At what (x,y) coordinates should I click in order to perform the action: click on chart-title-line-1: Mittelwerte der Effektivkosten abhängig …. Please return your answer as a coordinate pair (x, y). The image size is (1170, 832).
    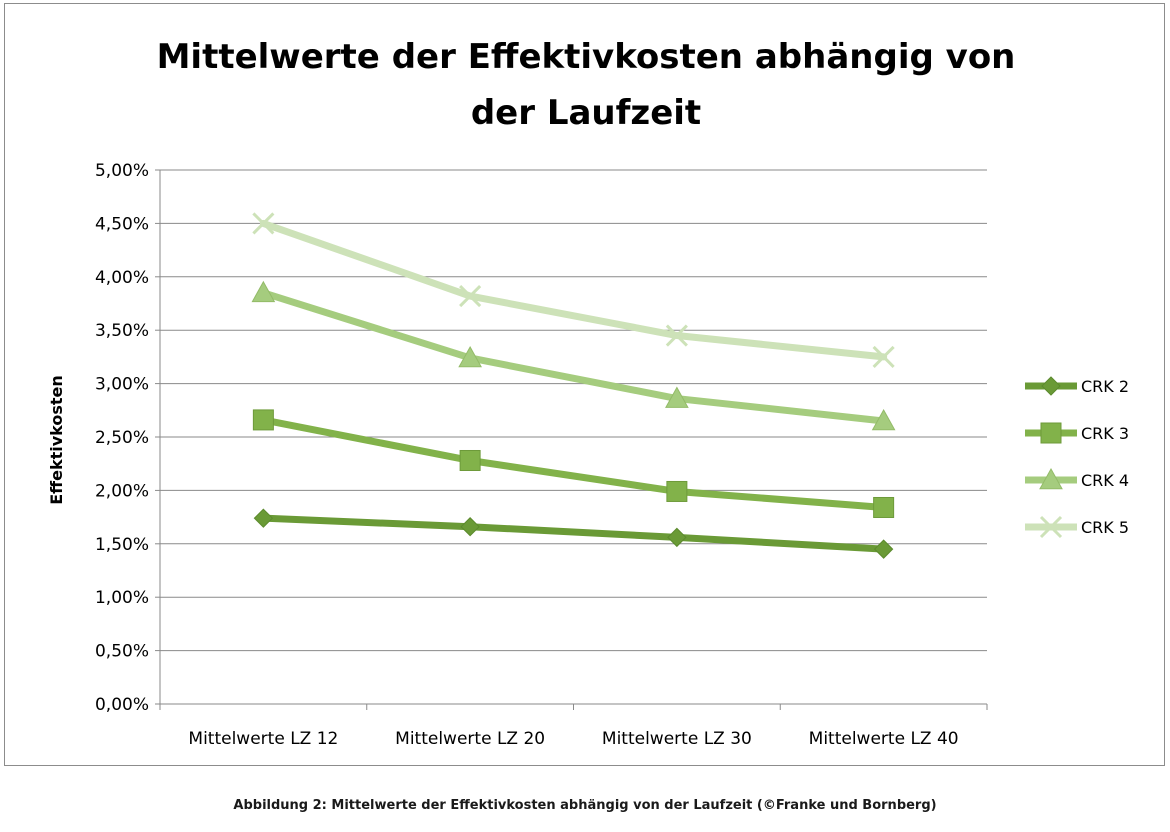
    Looking at the image, I should click on (586, 57).